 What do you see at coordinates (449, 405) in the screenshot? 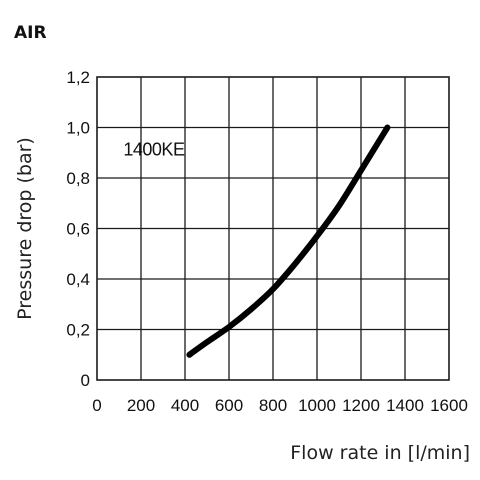
I see `x-tick-label: 1600` at bounding box center [449, 405].